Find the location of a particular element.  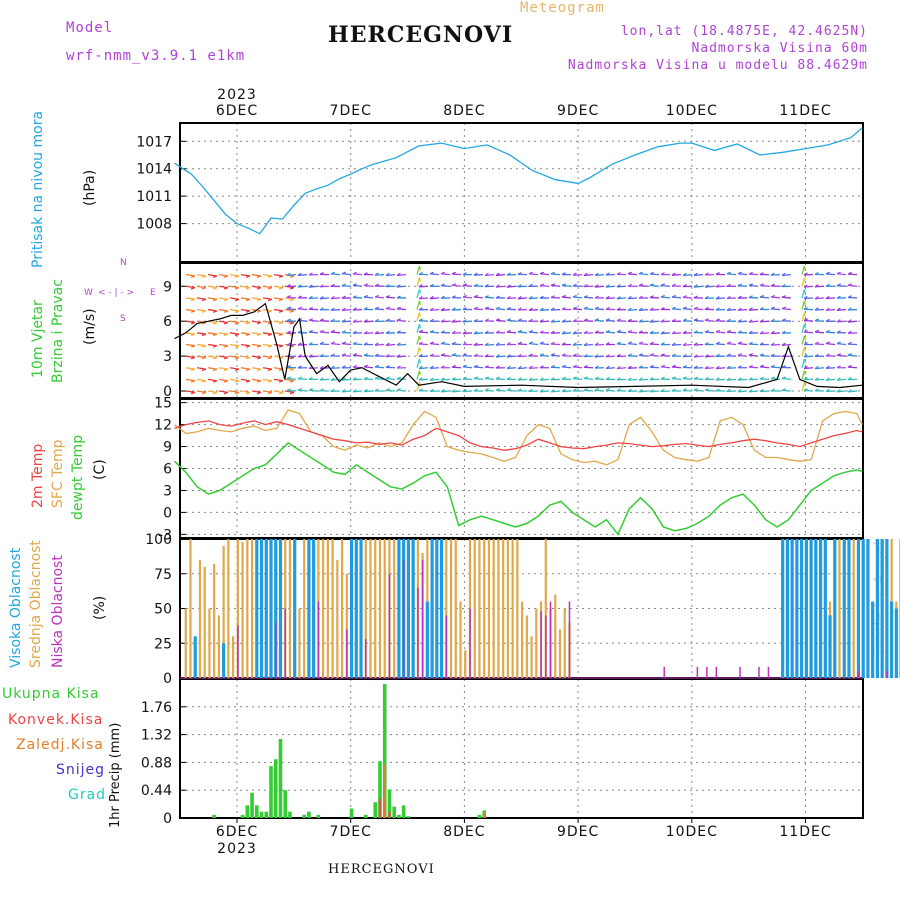

wind-speed-line is located at coordinates (518, 345).